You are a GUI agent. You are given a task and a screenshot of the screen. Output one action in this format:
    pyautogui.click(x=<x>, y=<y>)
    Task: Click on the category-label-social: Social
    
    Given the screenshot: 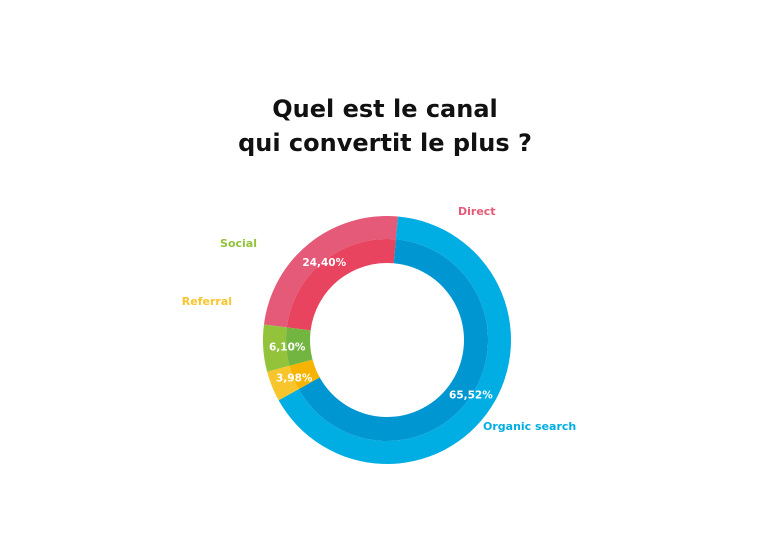 What is the action you would take?
    pyautogui.click(x=238, y=243)
    